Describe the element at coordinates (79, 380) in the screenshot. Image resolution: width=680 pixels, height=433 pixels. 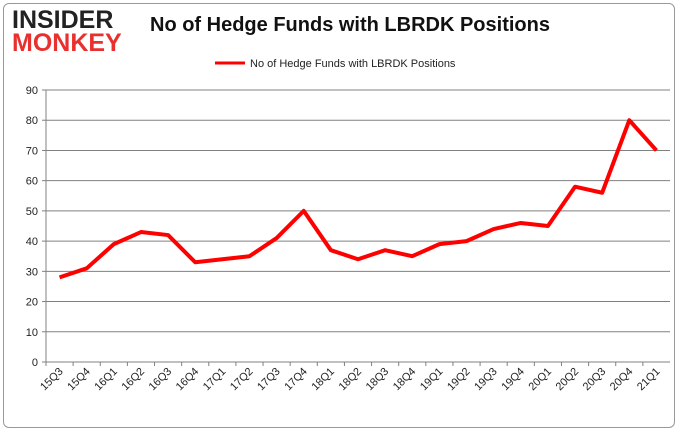
I see `x-tick-label: 15Q4` at that location.